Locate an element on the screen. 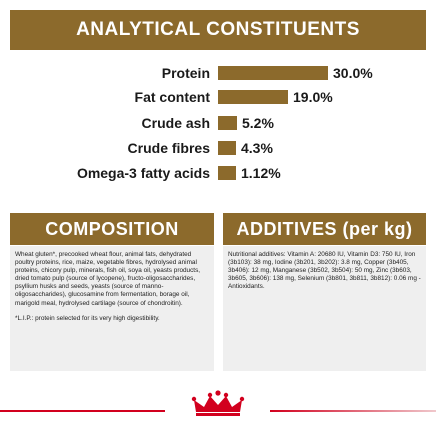  constituent-value: 19.0% is located at coordinates (313, 97).